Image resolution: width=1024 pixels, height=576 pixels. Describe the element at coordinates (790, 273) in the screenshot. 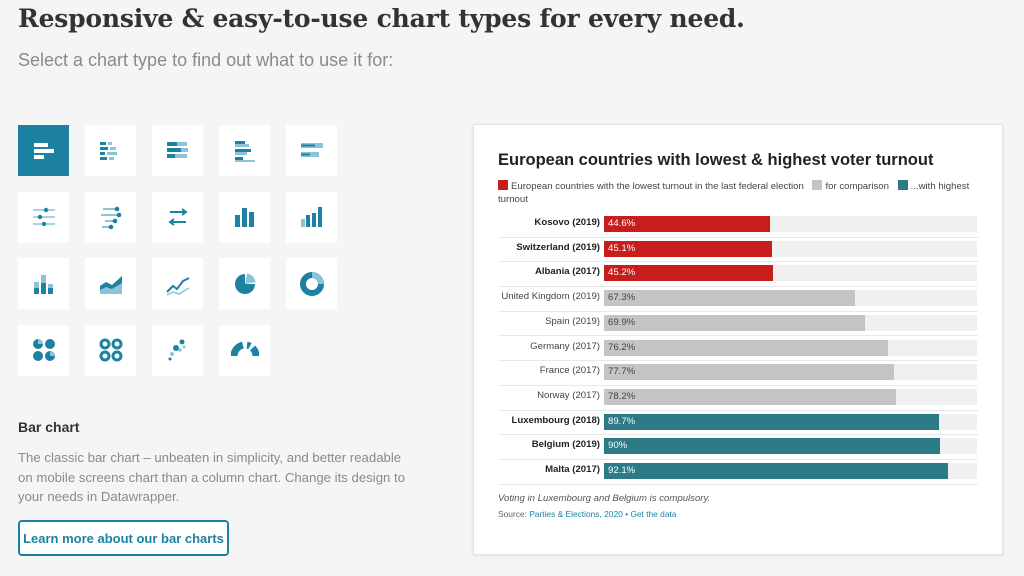

I see `bar-track: 45.2%` at that location.